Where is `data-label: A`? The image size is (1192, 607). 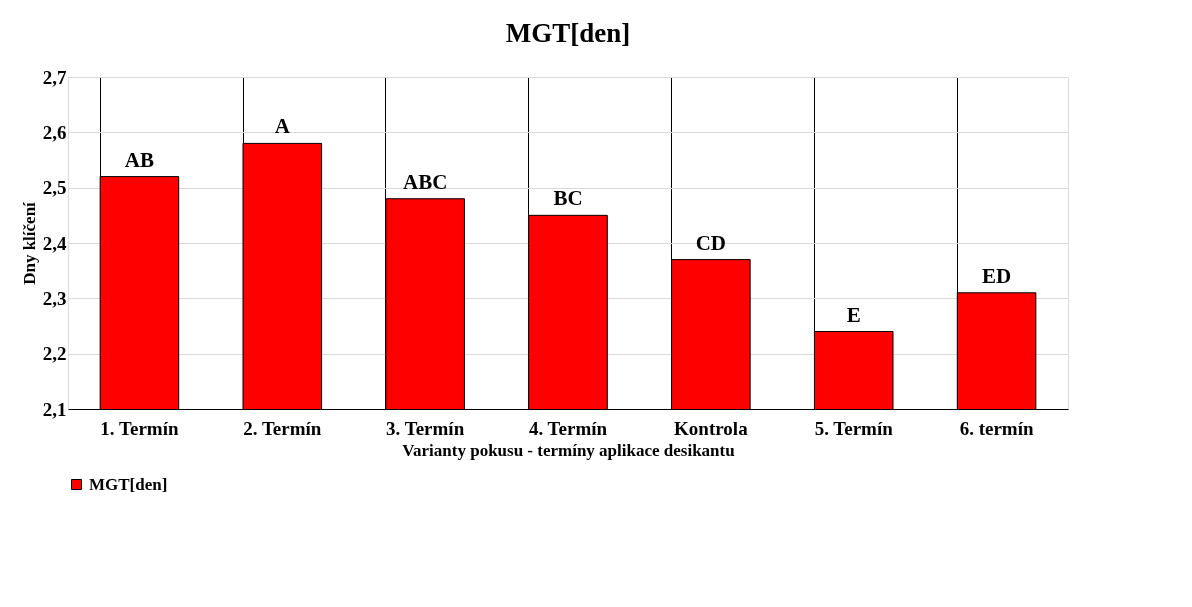
data-label: A is located at coordinates (282, 126).